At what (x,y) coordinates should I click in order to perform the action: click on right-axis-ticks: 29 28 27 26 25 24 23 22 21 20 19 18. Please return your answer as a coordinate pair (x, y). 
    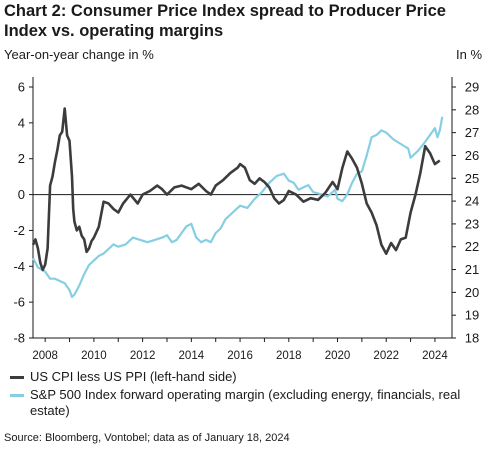
    Looking at the image, I should click on (465, 213).